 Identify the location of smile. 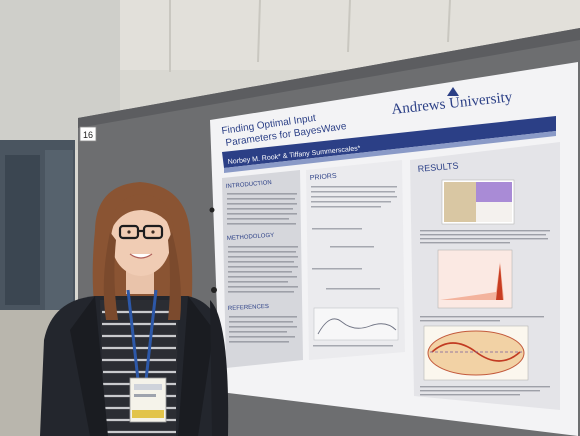
(141, 256).